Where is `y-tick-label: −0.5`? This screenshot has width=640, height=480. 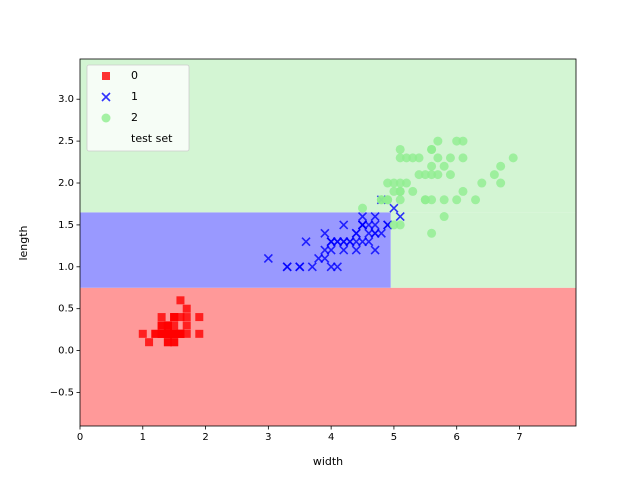
y-tick-label: −0.5 is located at coordinates (62, 392).